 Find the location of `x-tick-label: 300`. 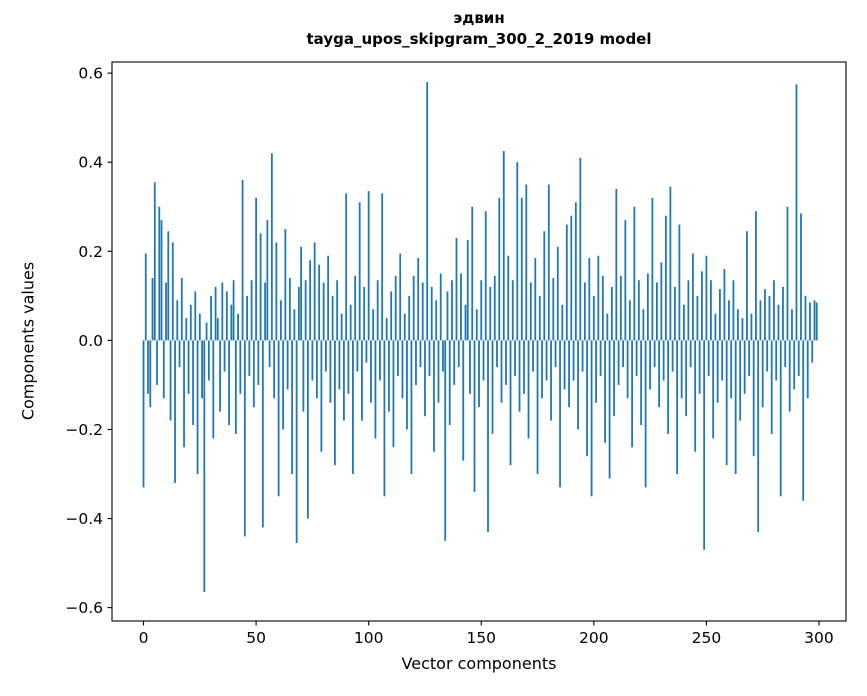

x-tick-label: 300 is located at coordinates (819, 638).